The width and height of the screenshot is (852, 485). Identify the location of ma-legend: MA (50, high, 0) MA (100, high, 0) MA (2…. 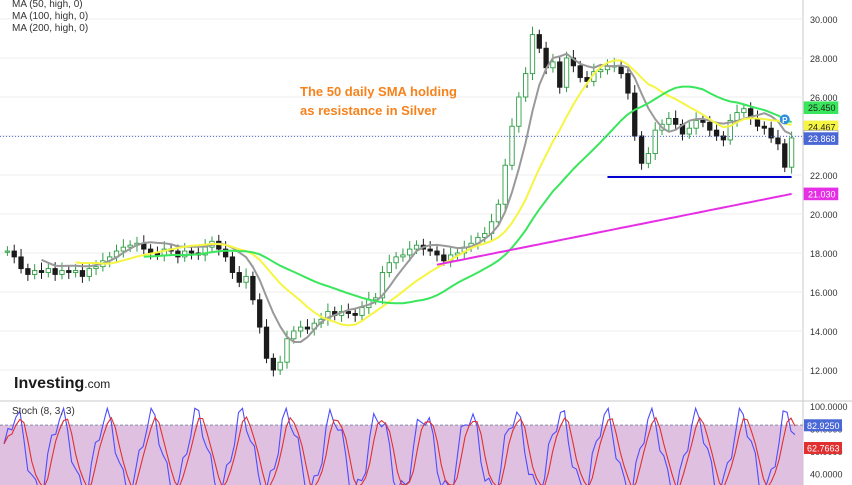
(50, 17).